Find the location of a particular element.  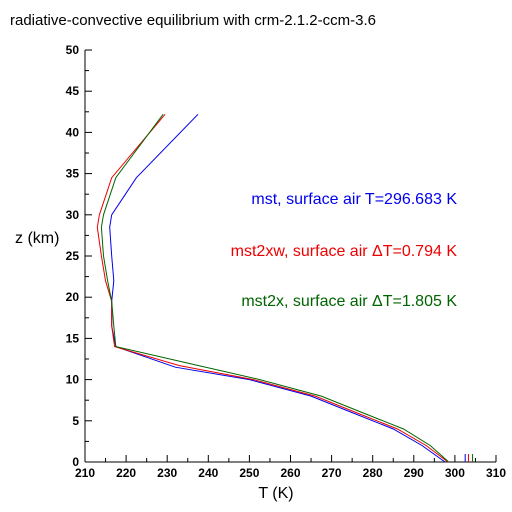

y-tick-label: 45 is located at coordinates (73, 91).